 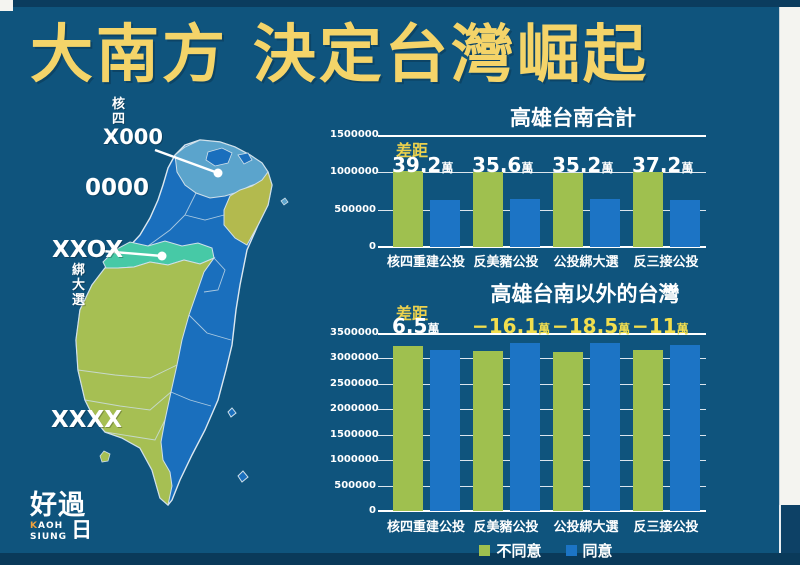 What do you see at coordinates (50, 526) in the screenshot?
I see `logo-latin-top: AOH` at bounding box center [50, 526].